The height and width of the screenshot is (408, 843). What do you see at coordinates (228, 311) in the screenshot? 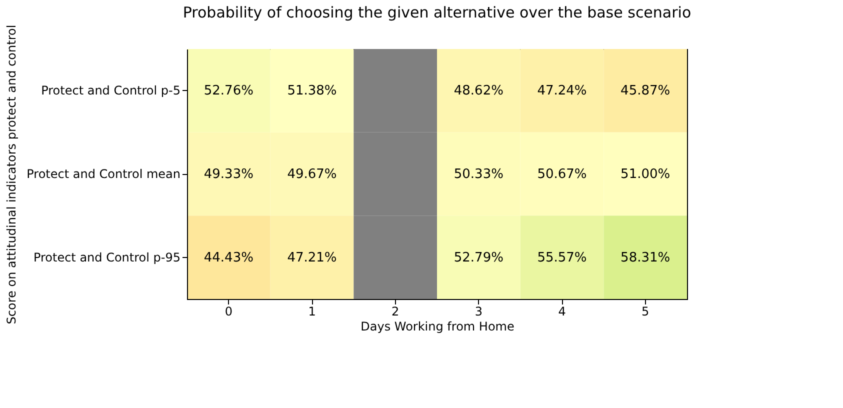
I see `x-tick-label: 0` at bounding box center [228, 311].